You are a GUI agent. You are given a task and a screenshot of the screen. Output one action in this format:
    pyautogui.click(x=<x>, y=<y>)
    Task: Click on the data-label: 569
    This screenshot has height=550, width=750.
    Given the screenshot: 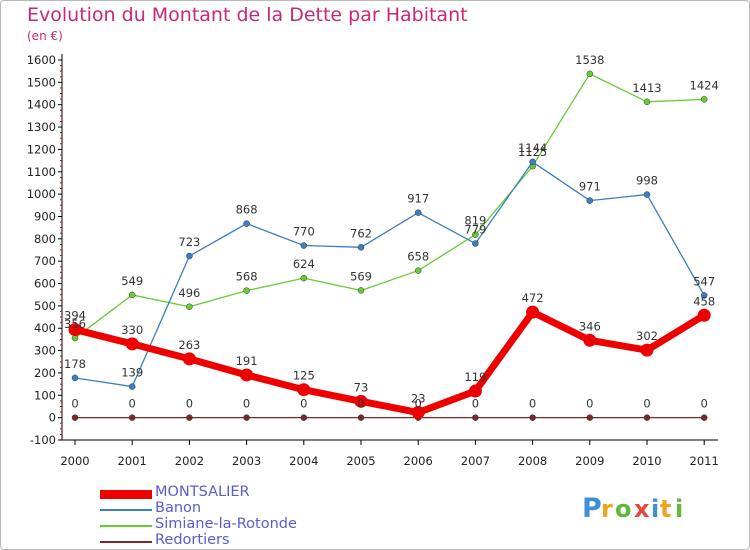 What is the action you would take?
    pyautogui.click(x=361, y=276)
    